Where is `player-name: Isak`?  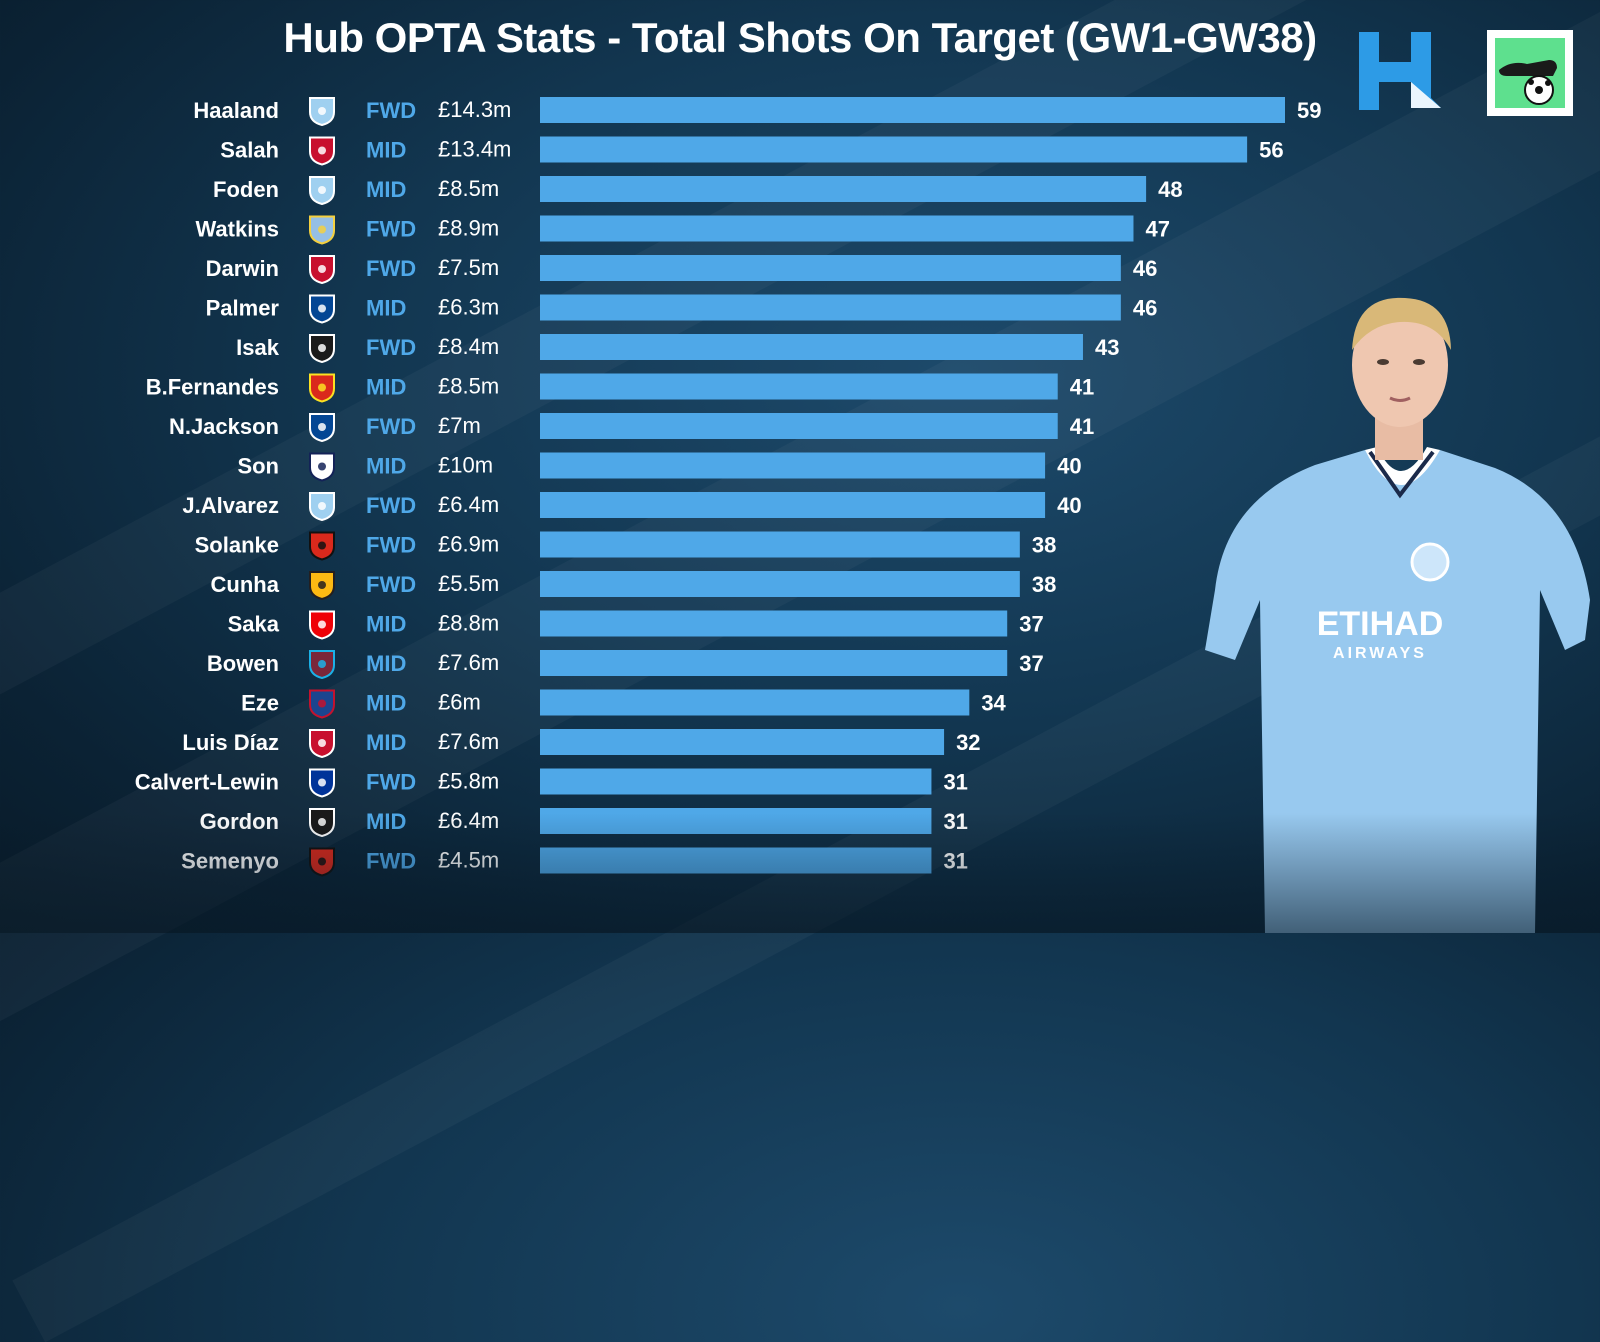
player-name: Isak is located at coordinates (258, 347).